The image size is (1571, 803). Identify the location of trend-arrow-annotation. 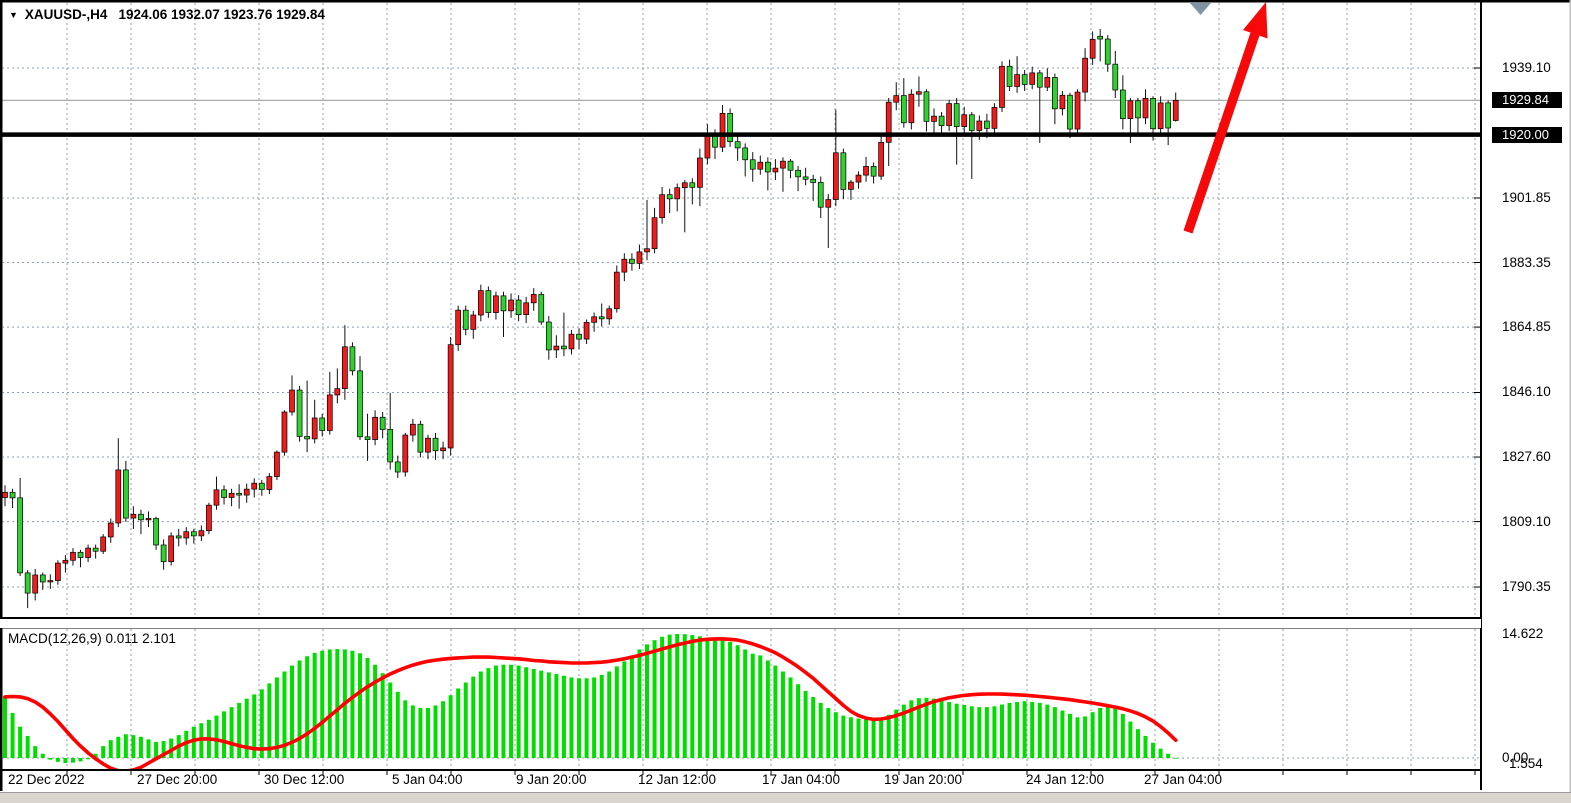
(1225, 118).